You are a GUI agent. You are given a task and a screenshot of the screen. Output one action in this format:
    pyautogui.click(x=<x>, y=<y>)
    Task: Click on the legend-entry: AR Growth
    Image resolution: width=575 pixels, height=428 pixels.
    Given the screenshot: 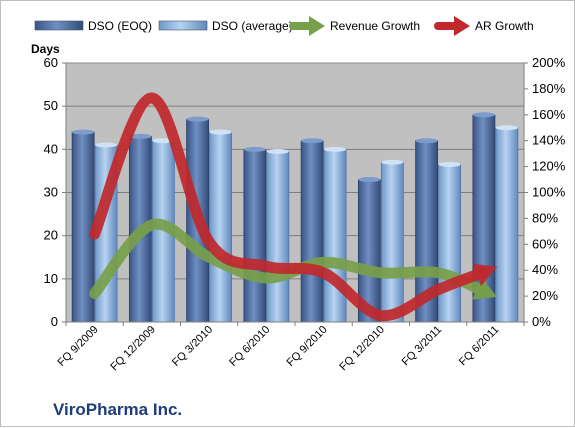 What is the action you would take?
    pyautogui.click(x=484, y=26)
    